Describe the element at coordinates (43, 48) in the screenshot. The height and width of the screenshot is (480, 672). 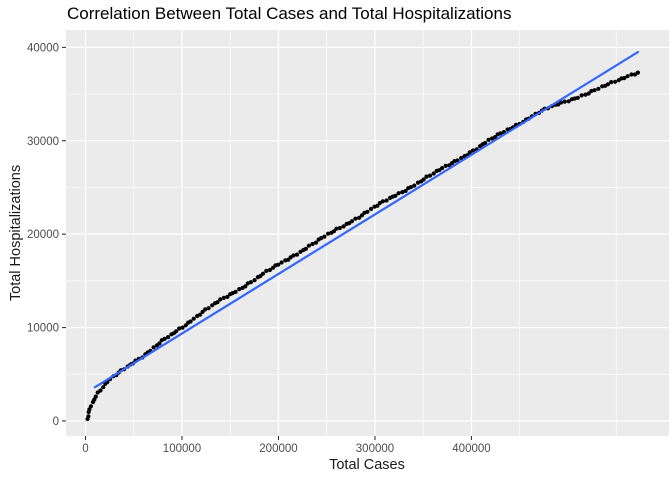
I see `y-tick-label: 40000` at that location.